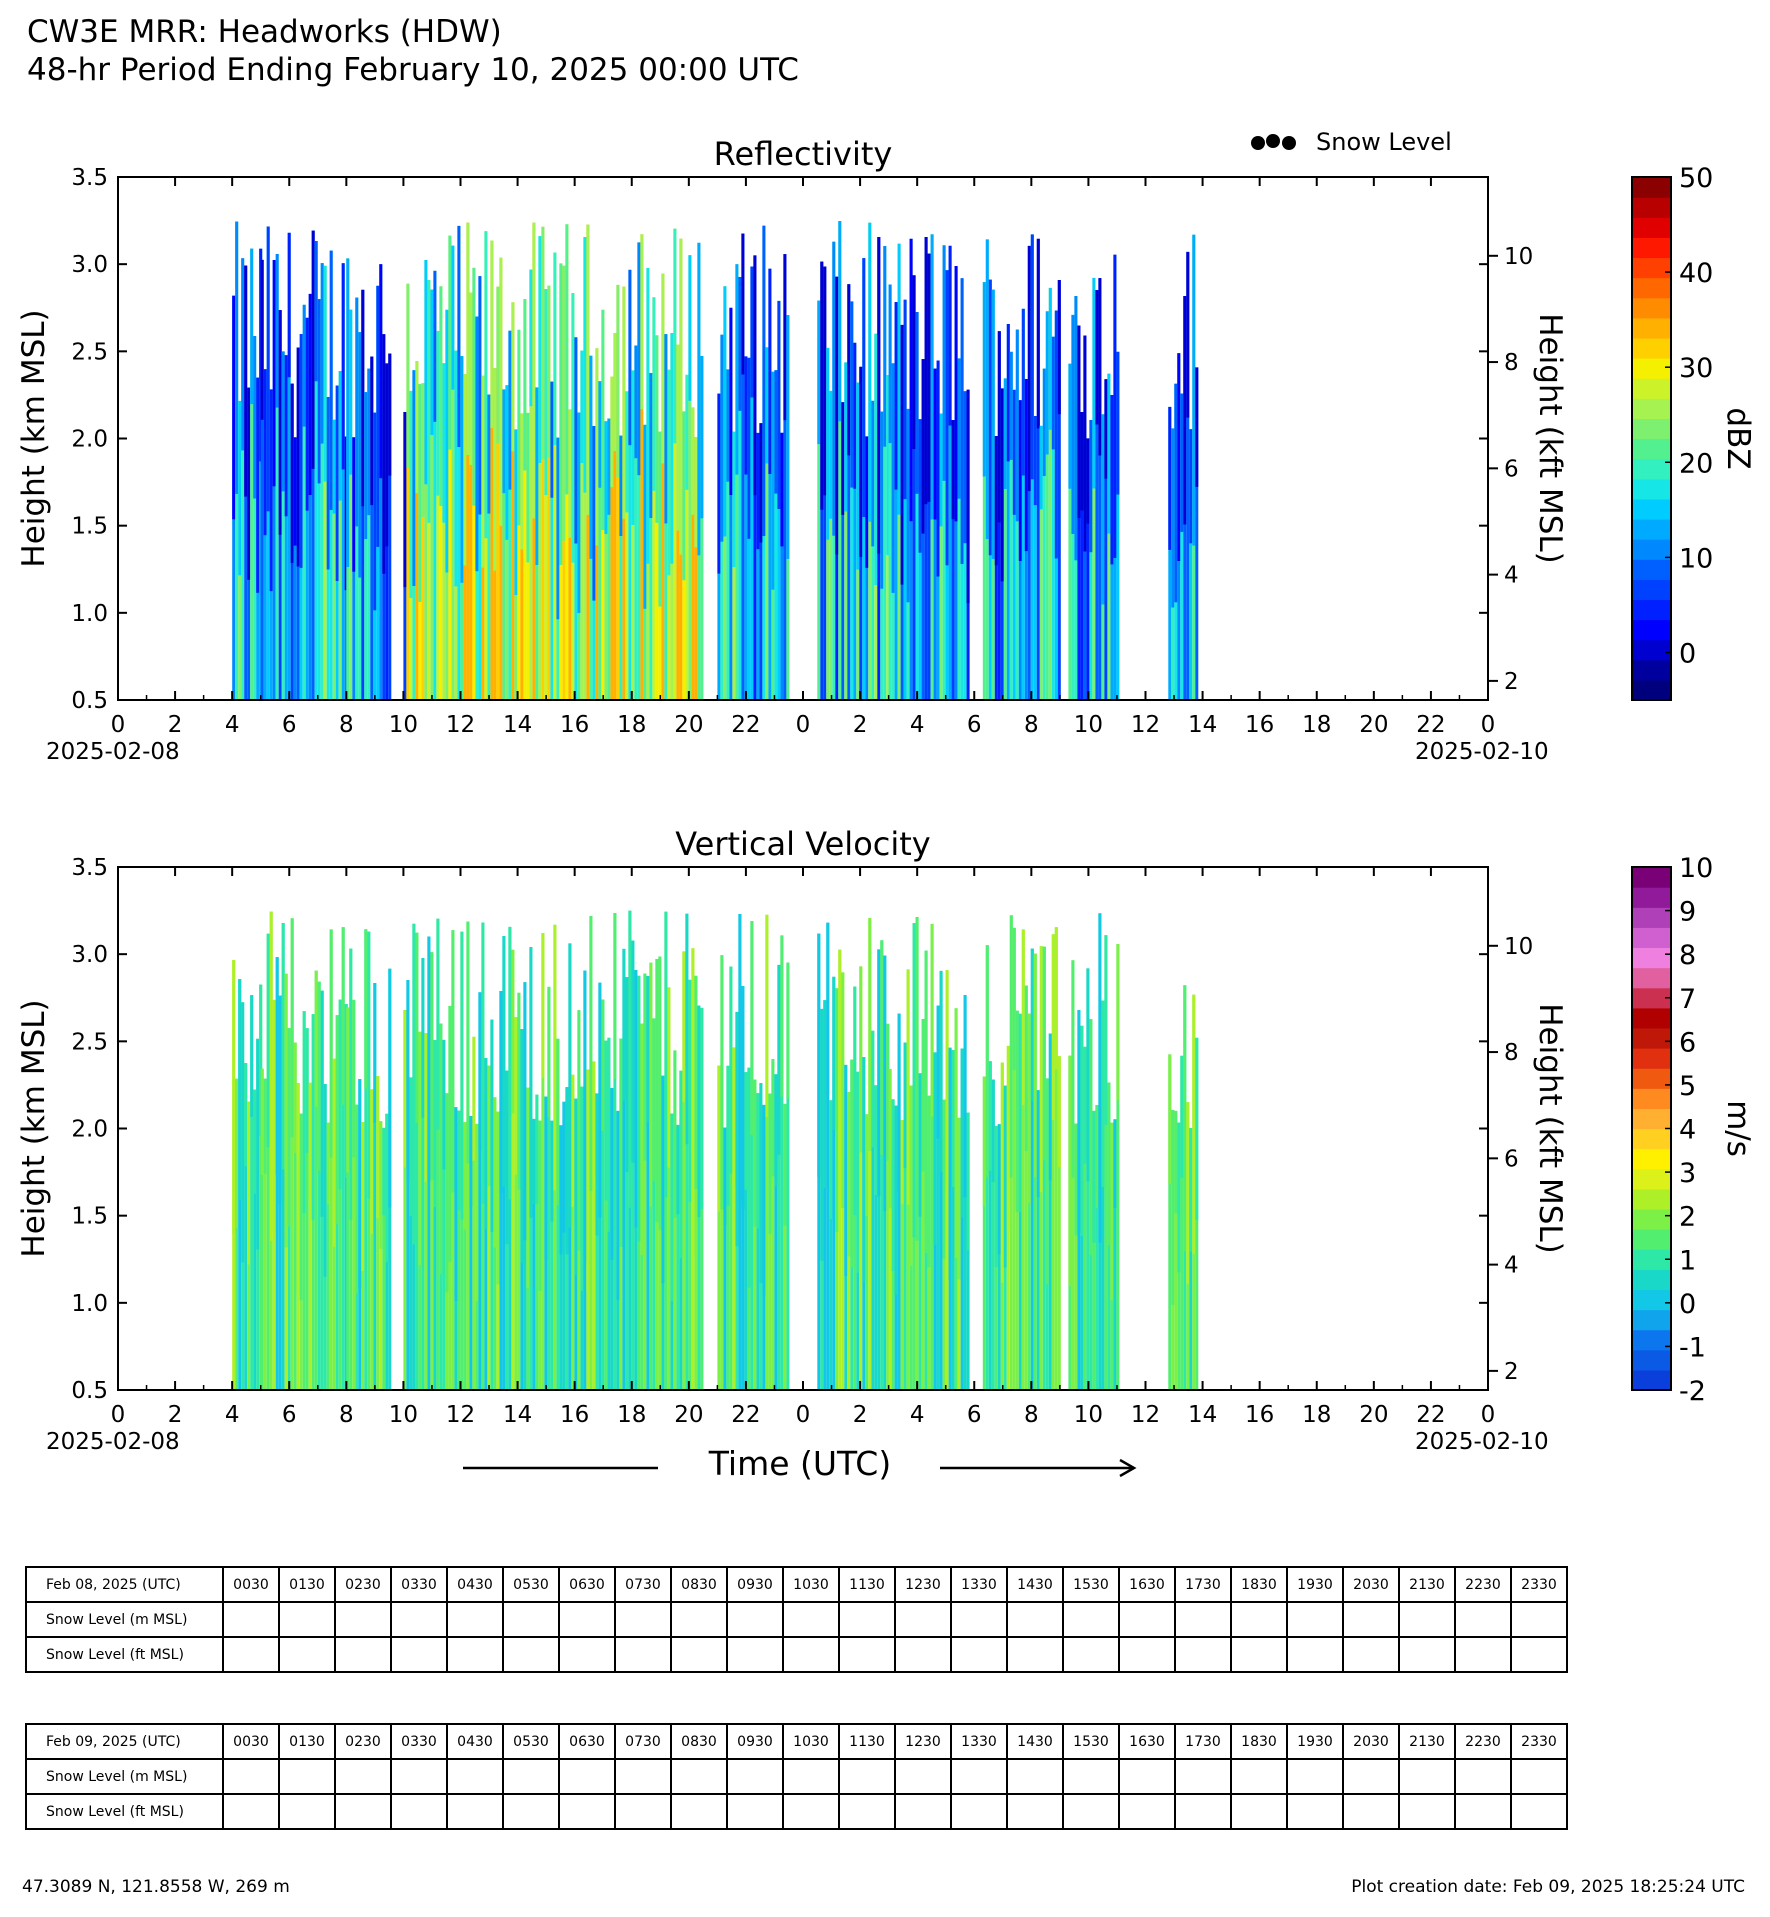  What do you see at coordinates (587, 1741) in the screenshot?
I see `table-time-header: 0630` at bounding box center [587, 1741].